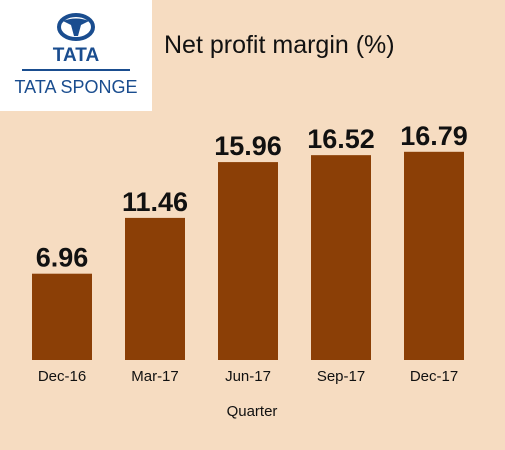  I want to click on x-axis-title: Quarter, so click(252, 411).